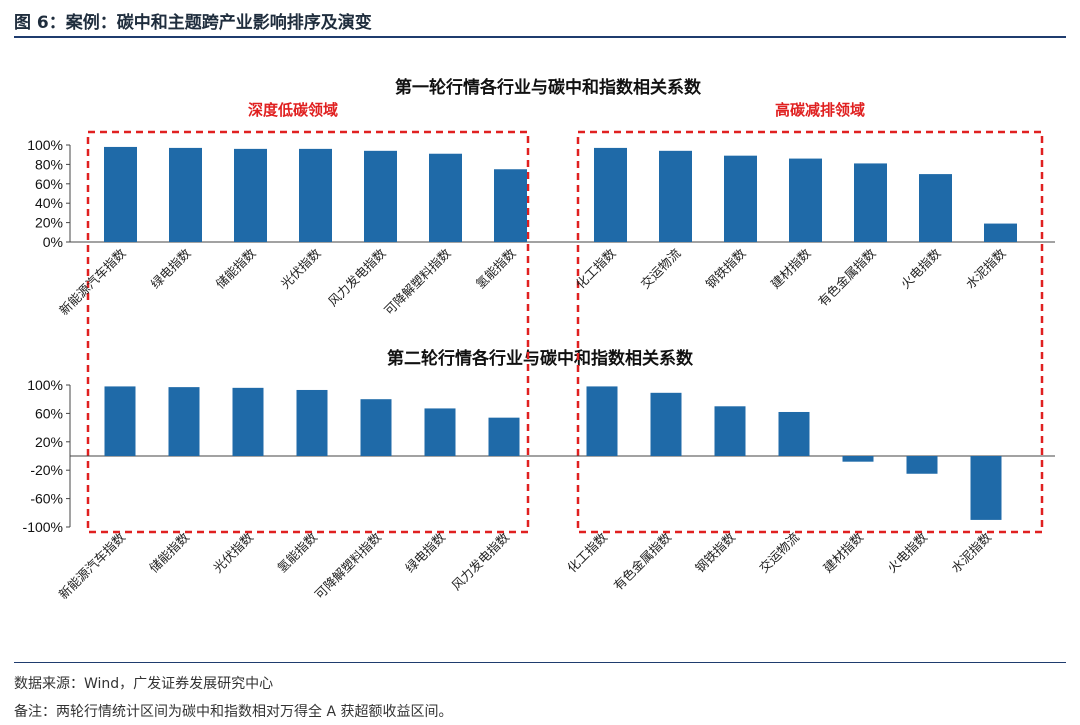 The width and height of the screenshot is (1080, 725). What do you see at coordinates (540, 22) in the screenshot?
I see `figure-header: 图 6：案例：碳中和主题跨产业影响排序及演变` at bounding box center [540, 22].